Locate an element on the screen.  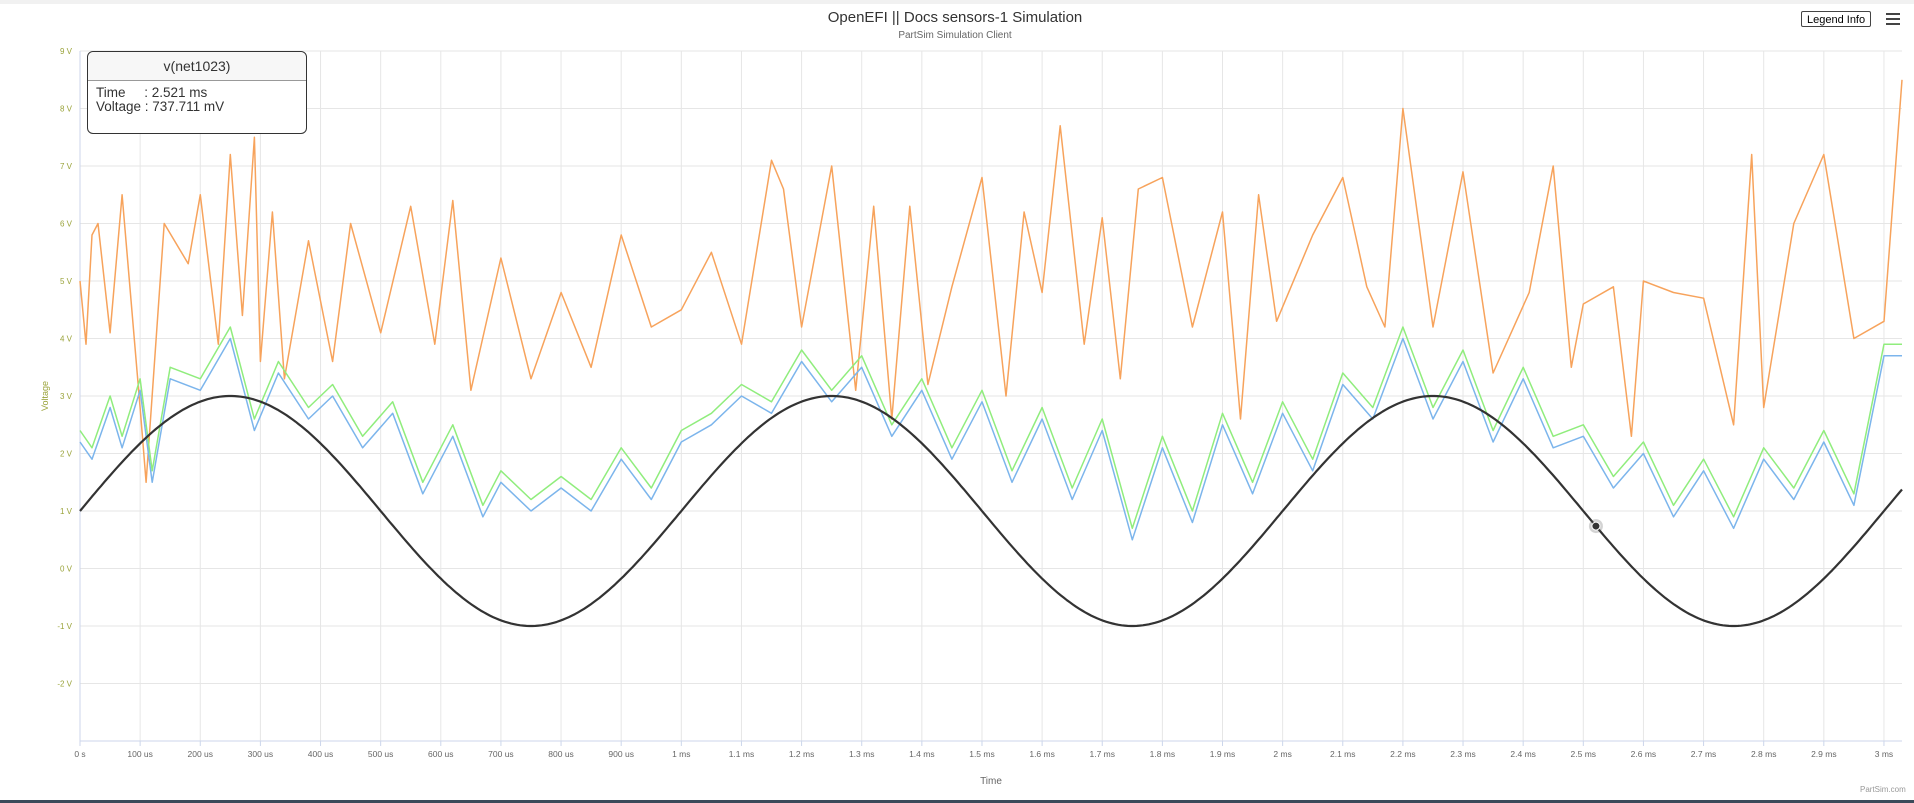
credits-link: PartSim.com is located at coordinates (1883, 789).